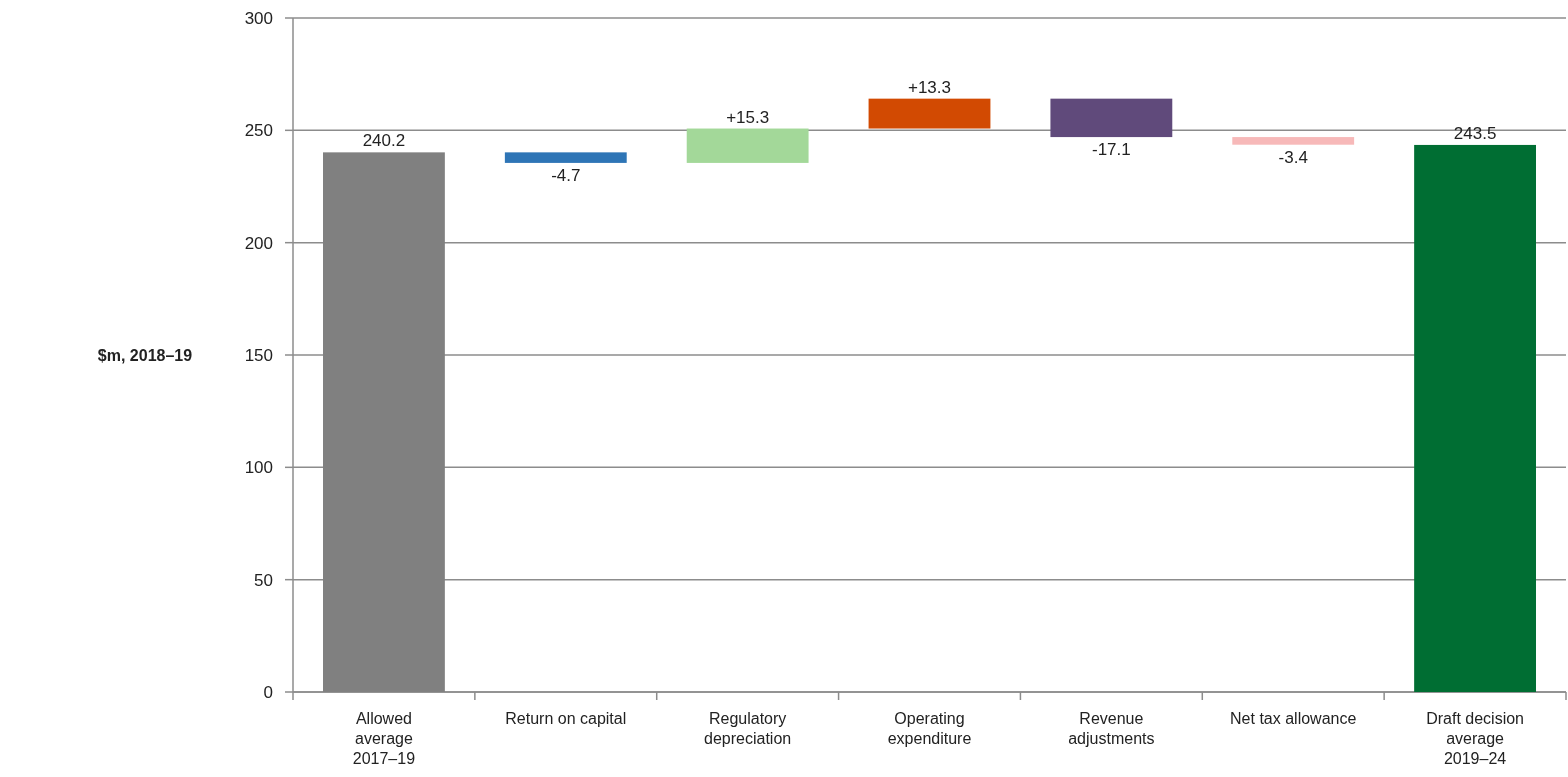  Describe the element at coordinates (929, 87) in the screenshot. I see `data-label: +13.3` at that location.